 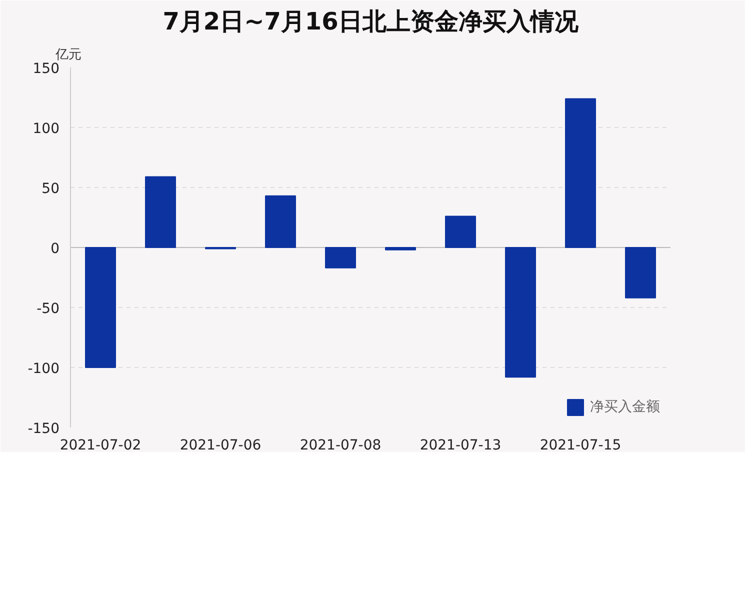 I want to click on x-tick-label: 2021-07-02, so click(x=101, y=446).